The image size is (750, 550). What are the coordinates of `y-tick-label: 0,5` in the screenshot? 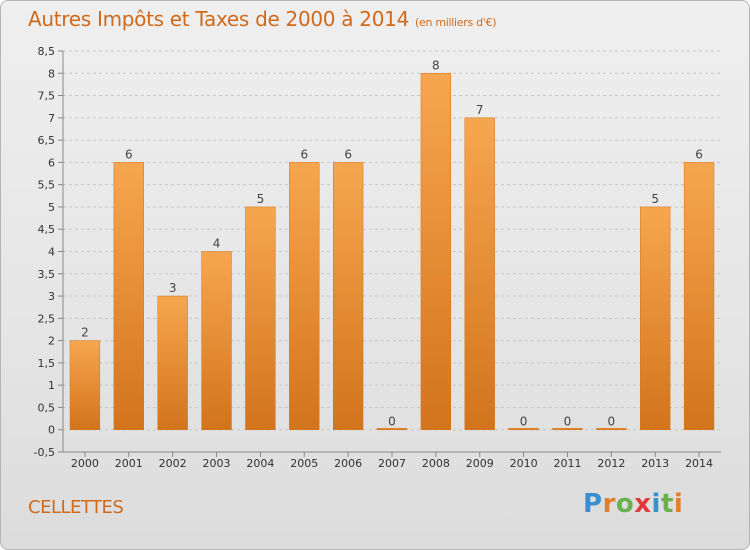 It's located at (47, 407).